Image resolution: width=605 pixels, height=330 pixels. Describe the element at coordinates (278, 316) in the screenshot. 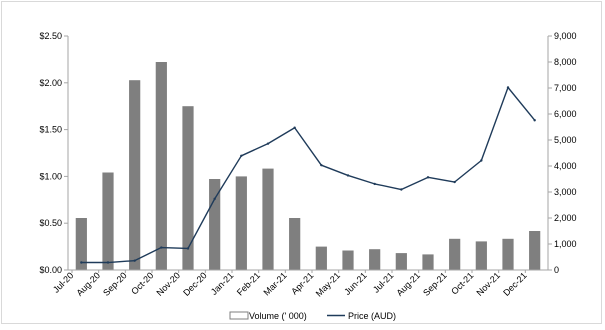

I see `legend-volume-label: Volume (' 000)` at that location.